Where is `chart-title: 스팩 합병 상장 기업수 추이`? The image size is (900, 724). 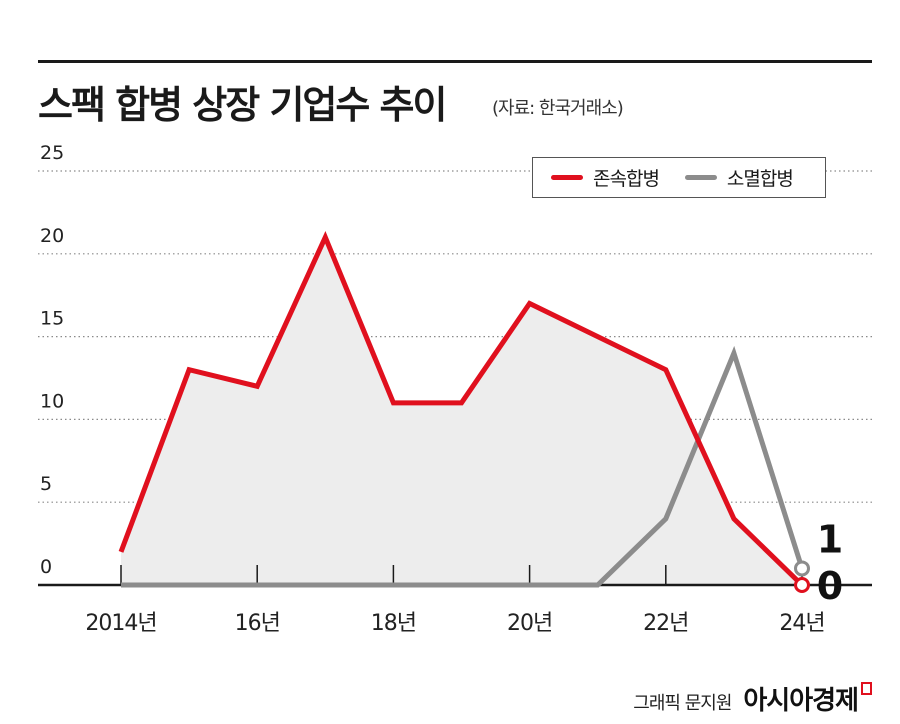
chart-title: 스팩 합병 상장 기업수 추이 is located at coordinates (242, 105).